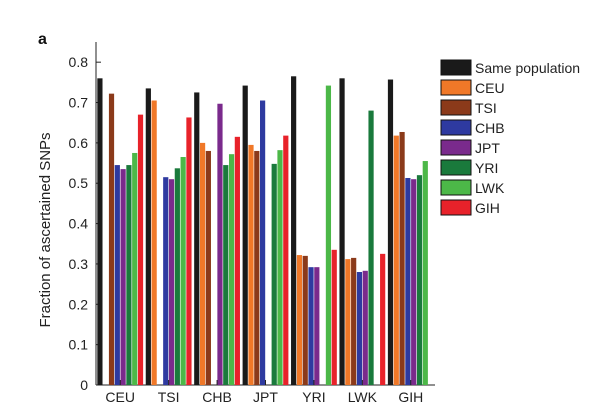 This screenshot has width=611, height=413. I want to click on bar-chb-same-population, so click(197, 239).